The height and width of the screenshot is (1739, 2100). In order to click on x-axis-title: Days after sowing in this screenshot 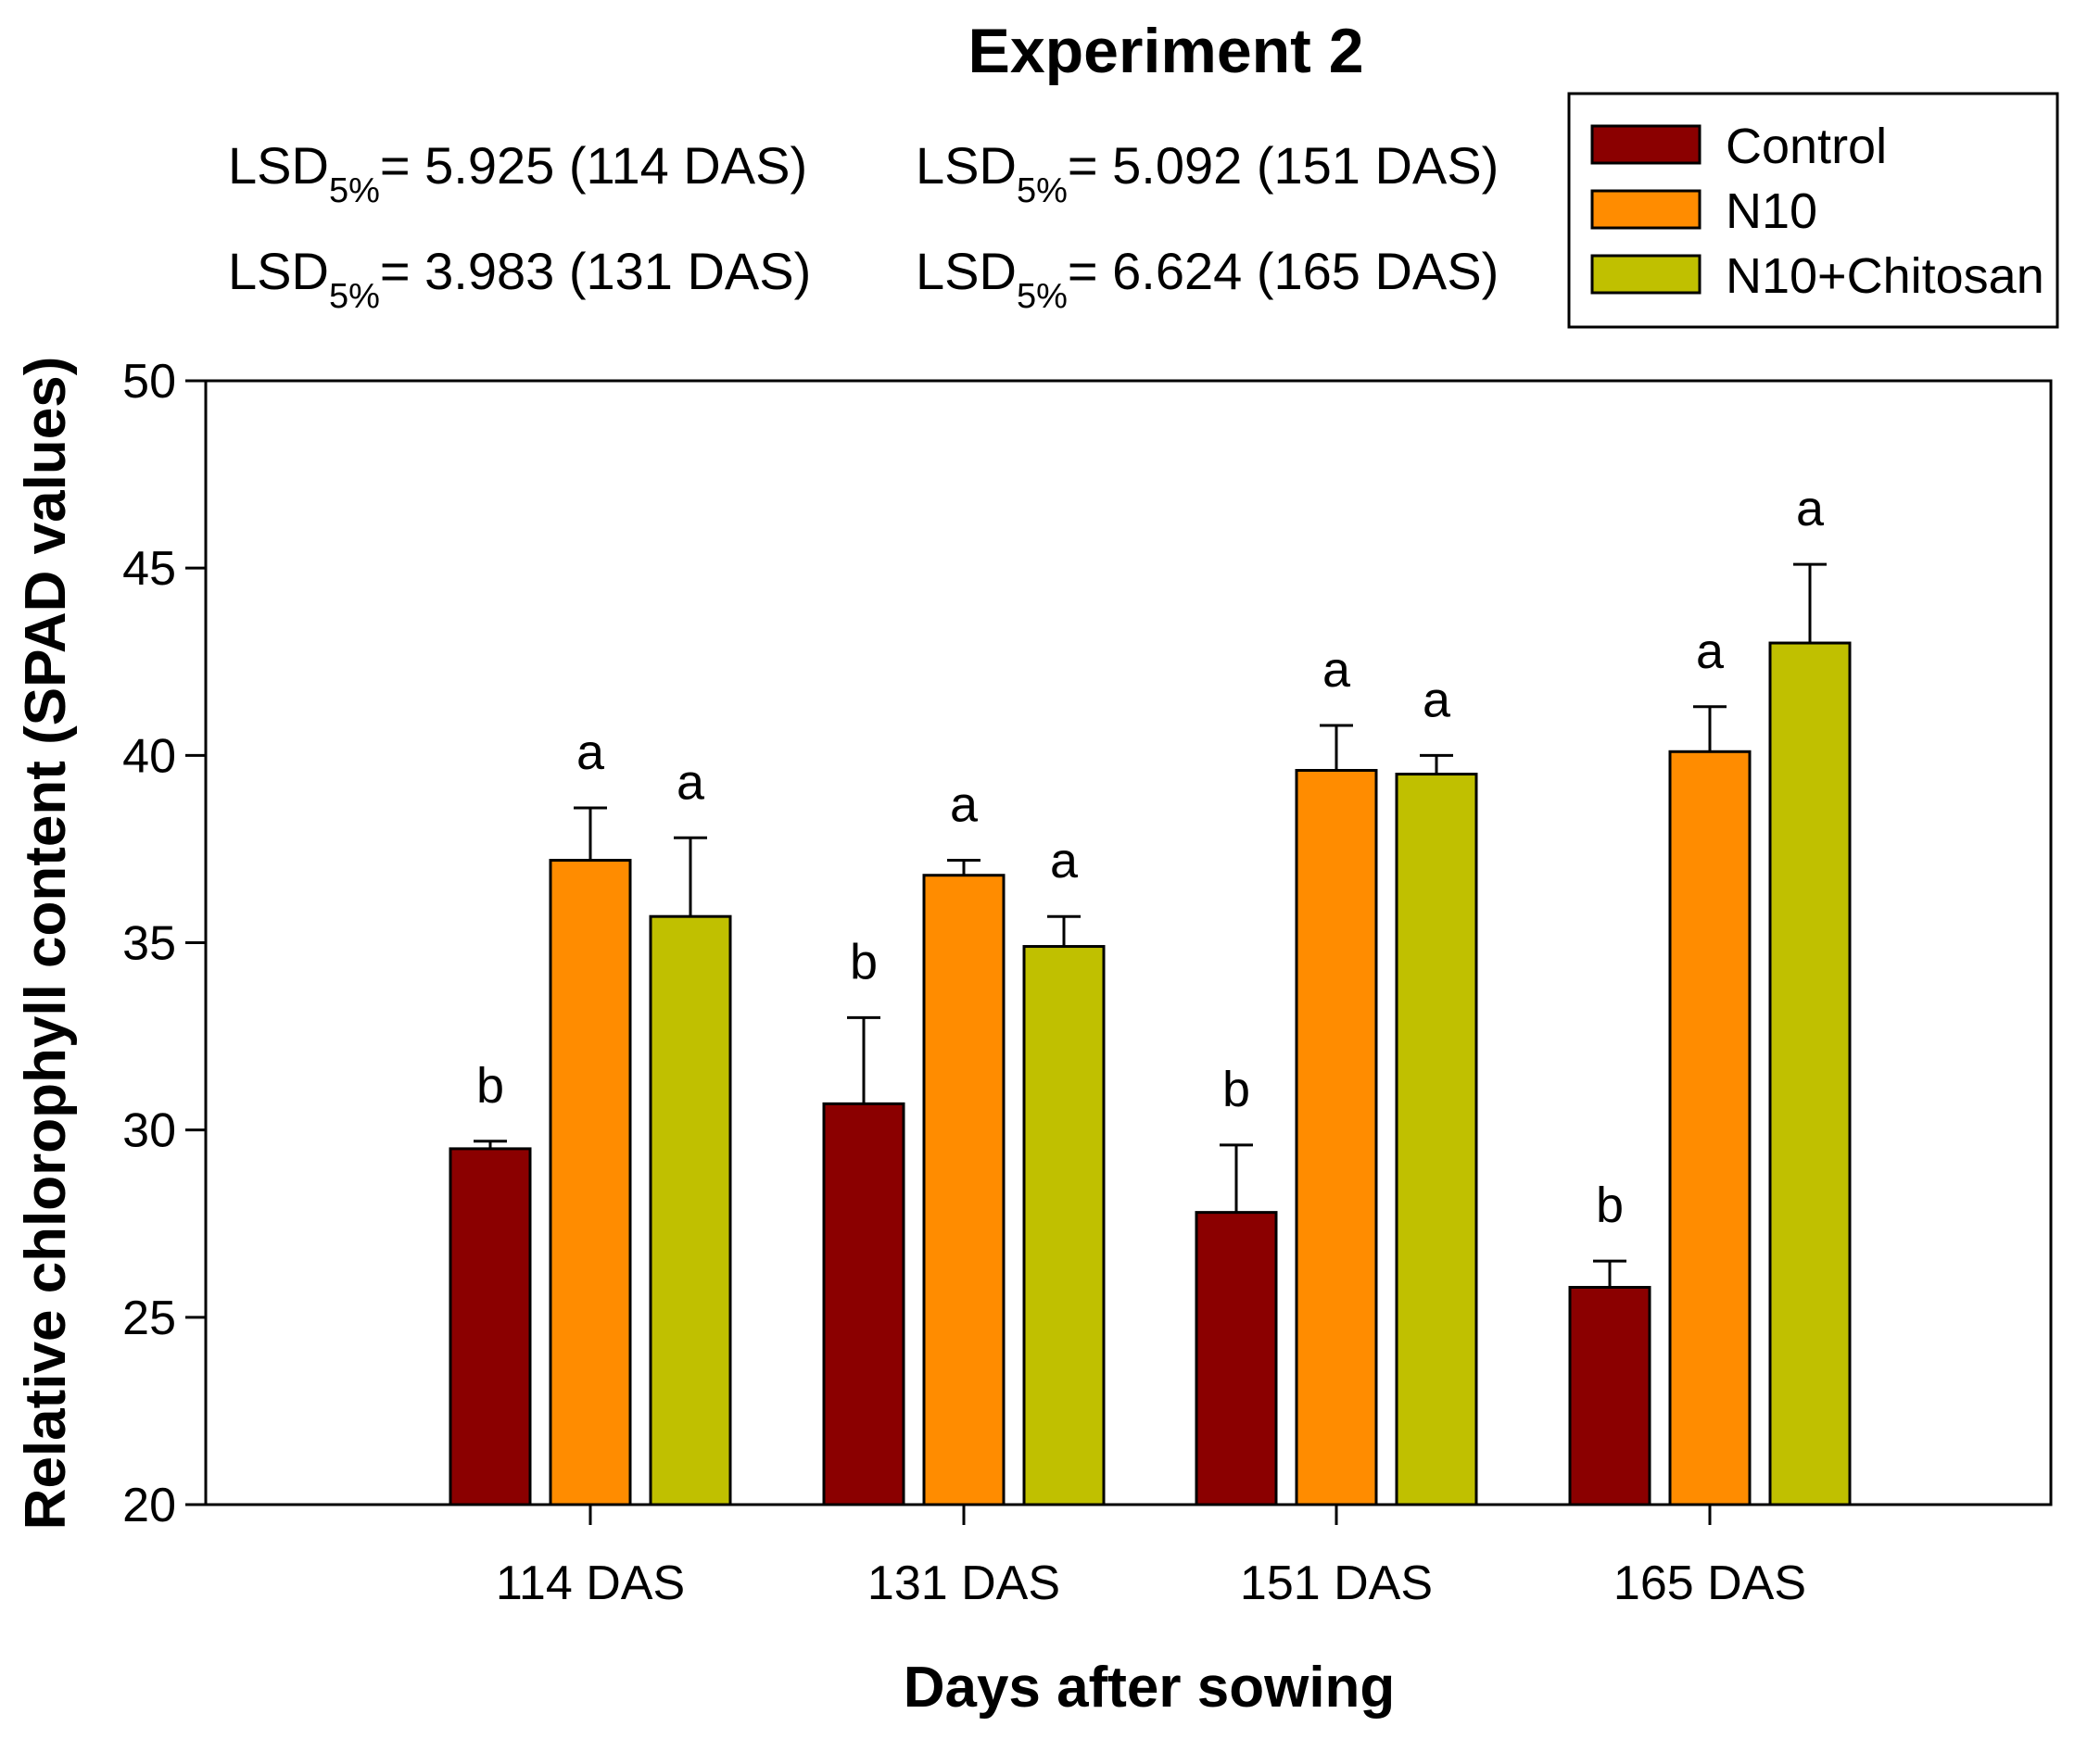, I will do `click(1150, 1688)`.